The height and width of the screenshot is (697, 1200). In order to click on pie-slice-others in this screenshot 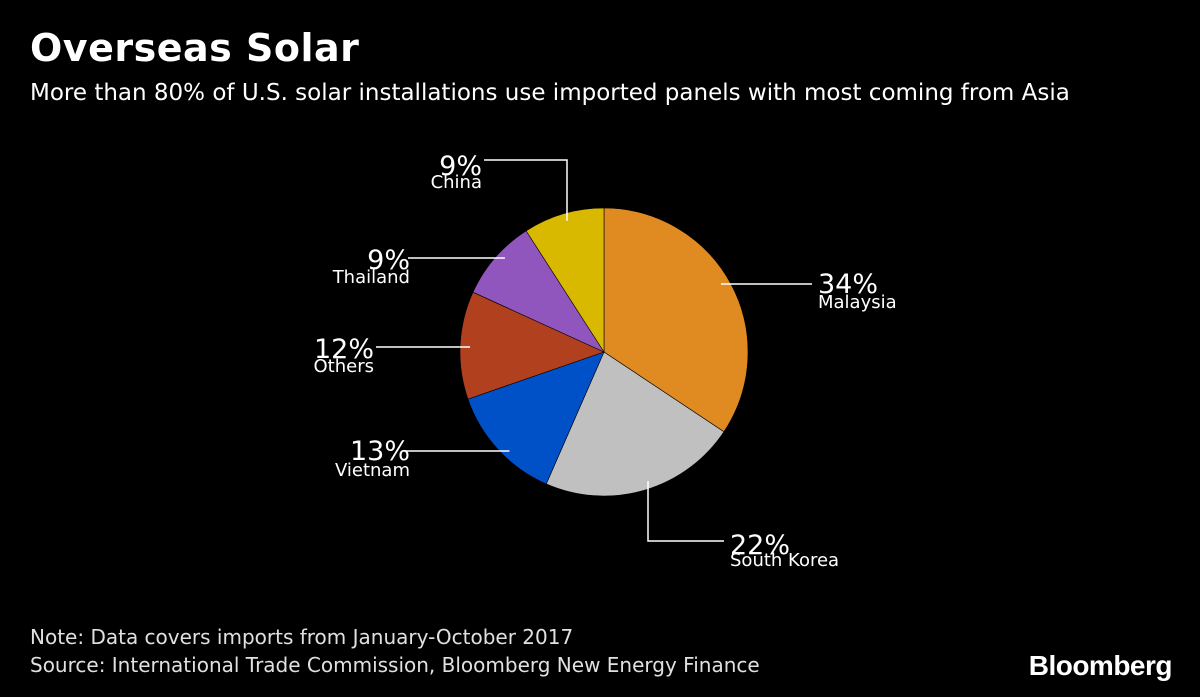, I will do `click(532, 345)`.